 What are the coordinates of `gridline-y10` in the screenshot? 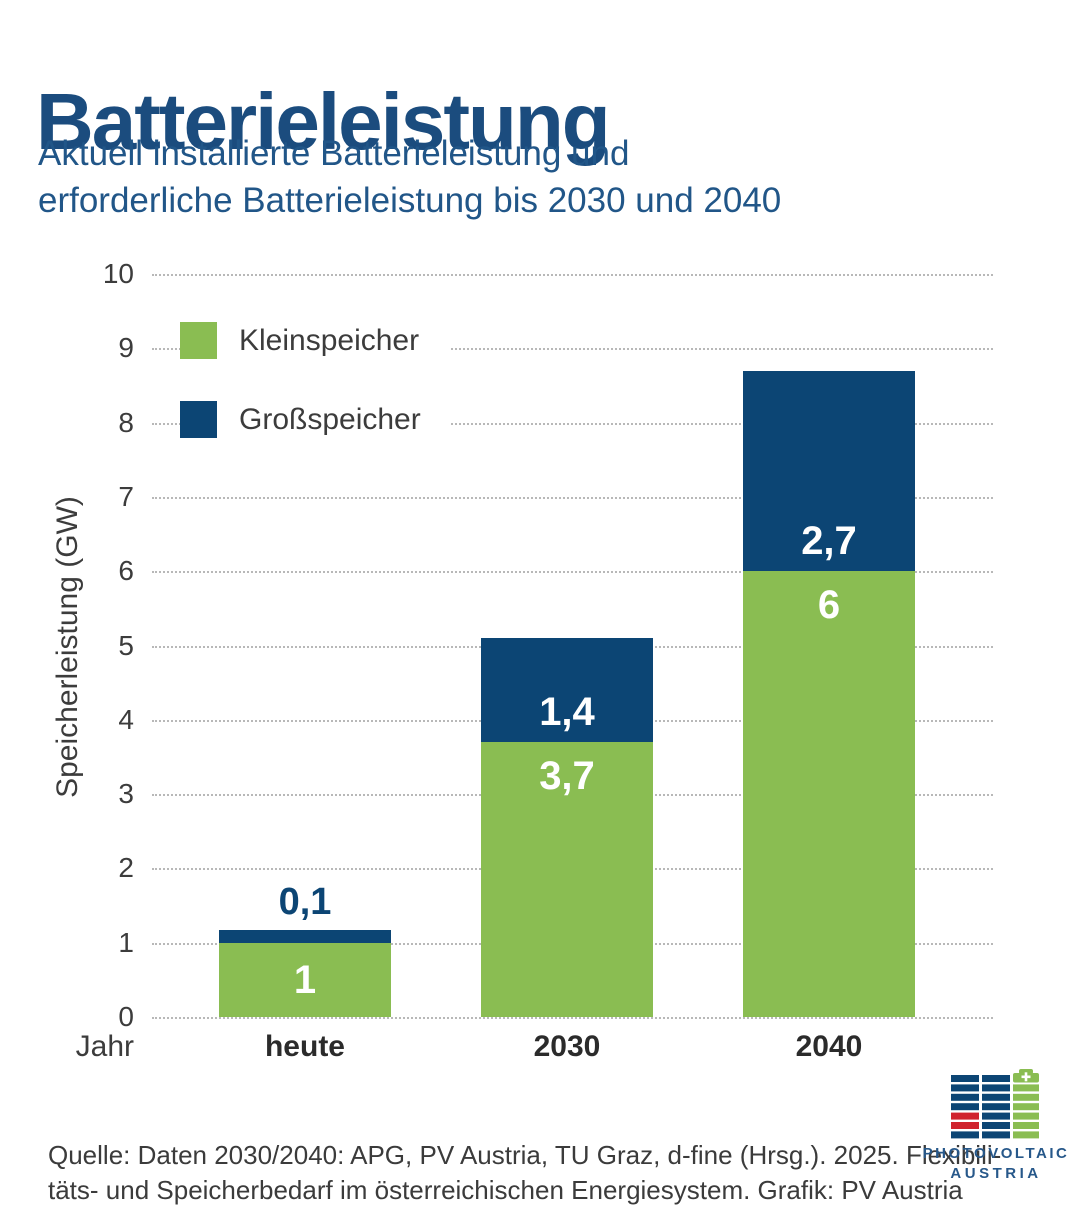 It's located at (572, 275).